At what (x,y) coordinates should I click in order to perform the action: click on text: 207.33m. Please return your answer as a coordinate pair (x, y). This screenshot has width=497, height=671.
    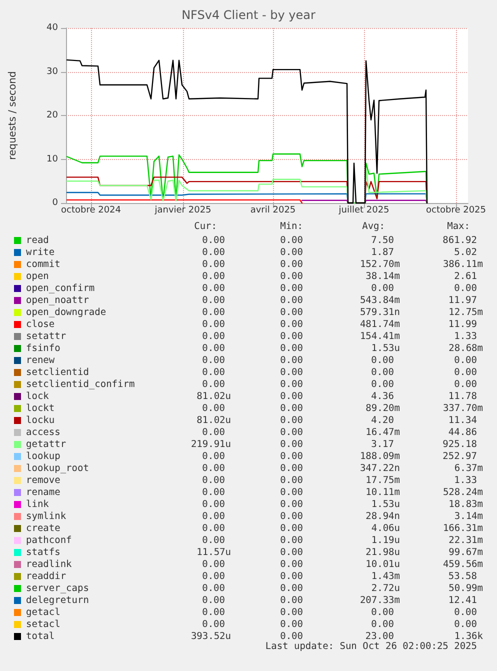
    Looking at the image, I should click on (380, 601).